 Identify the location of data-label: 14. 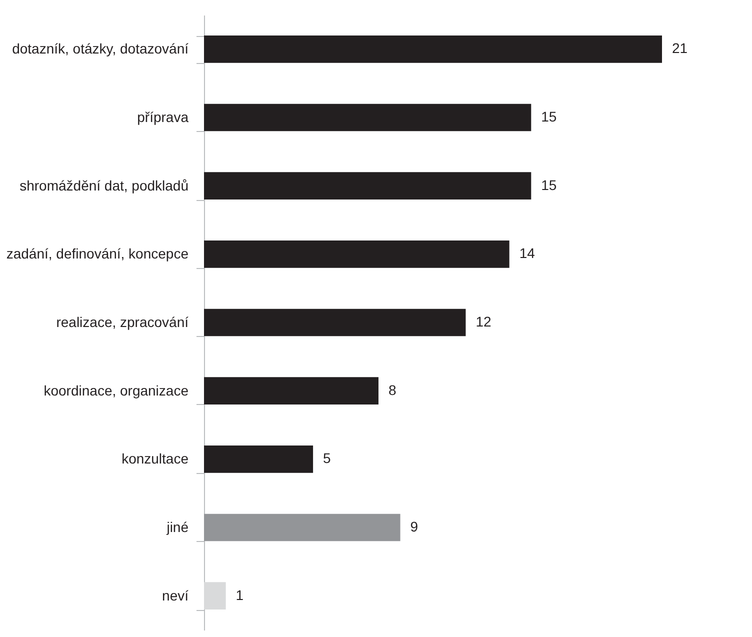
(527, 253).